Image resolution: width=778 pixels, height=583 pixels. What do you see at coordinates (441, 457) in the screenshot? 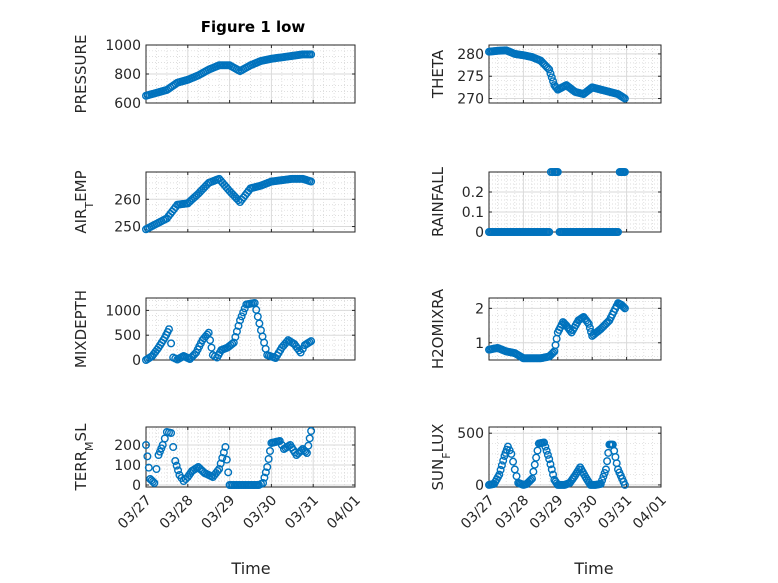
I see `sun_flux-y-axis-label: SUNFLUX` at bounding box center [441, 457].